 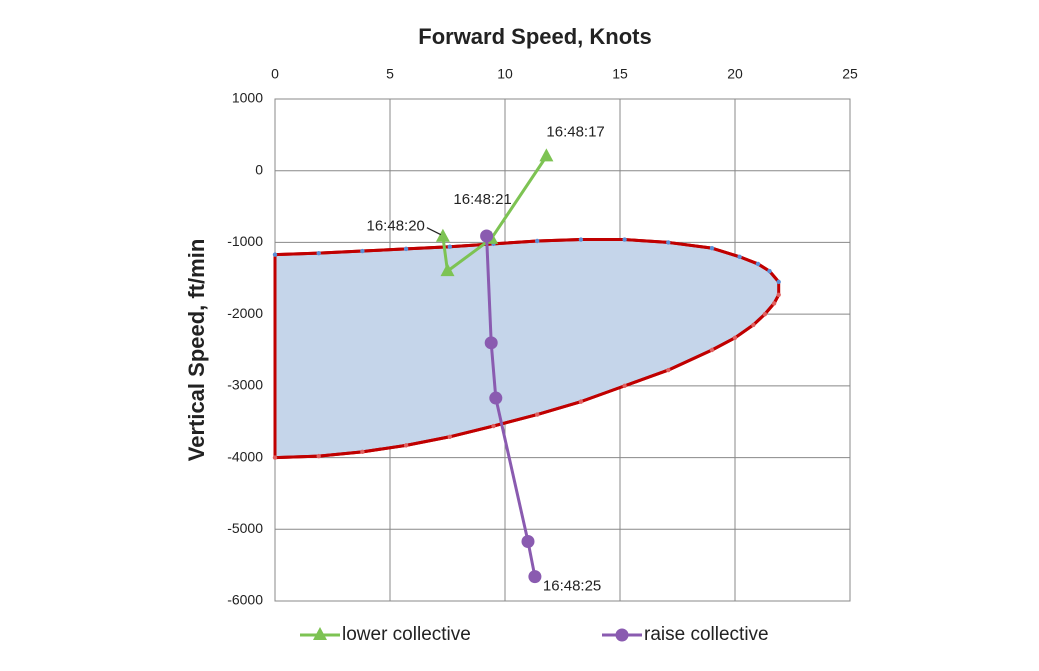 What do you see at coordinates (505, 74) in the screenshot?
I see `x-tick-label: 10` at bounding box center [505, 74].